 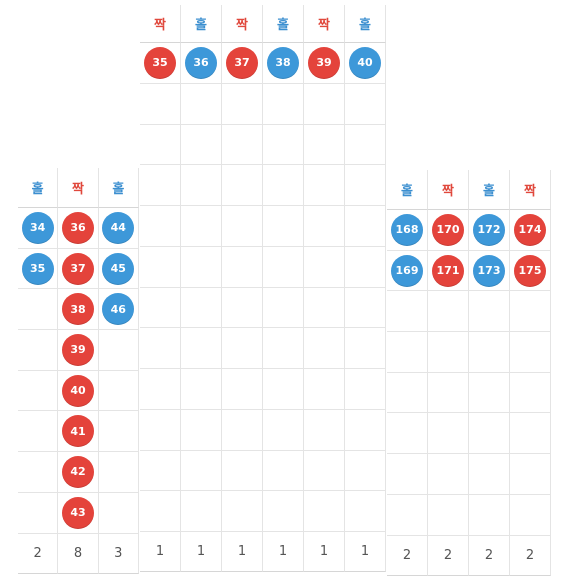 I want to click on grid-cell: 174, so click(x=530, y=230).